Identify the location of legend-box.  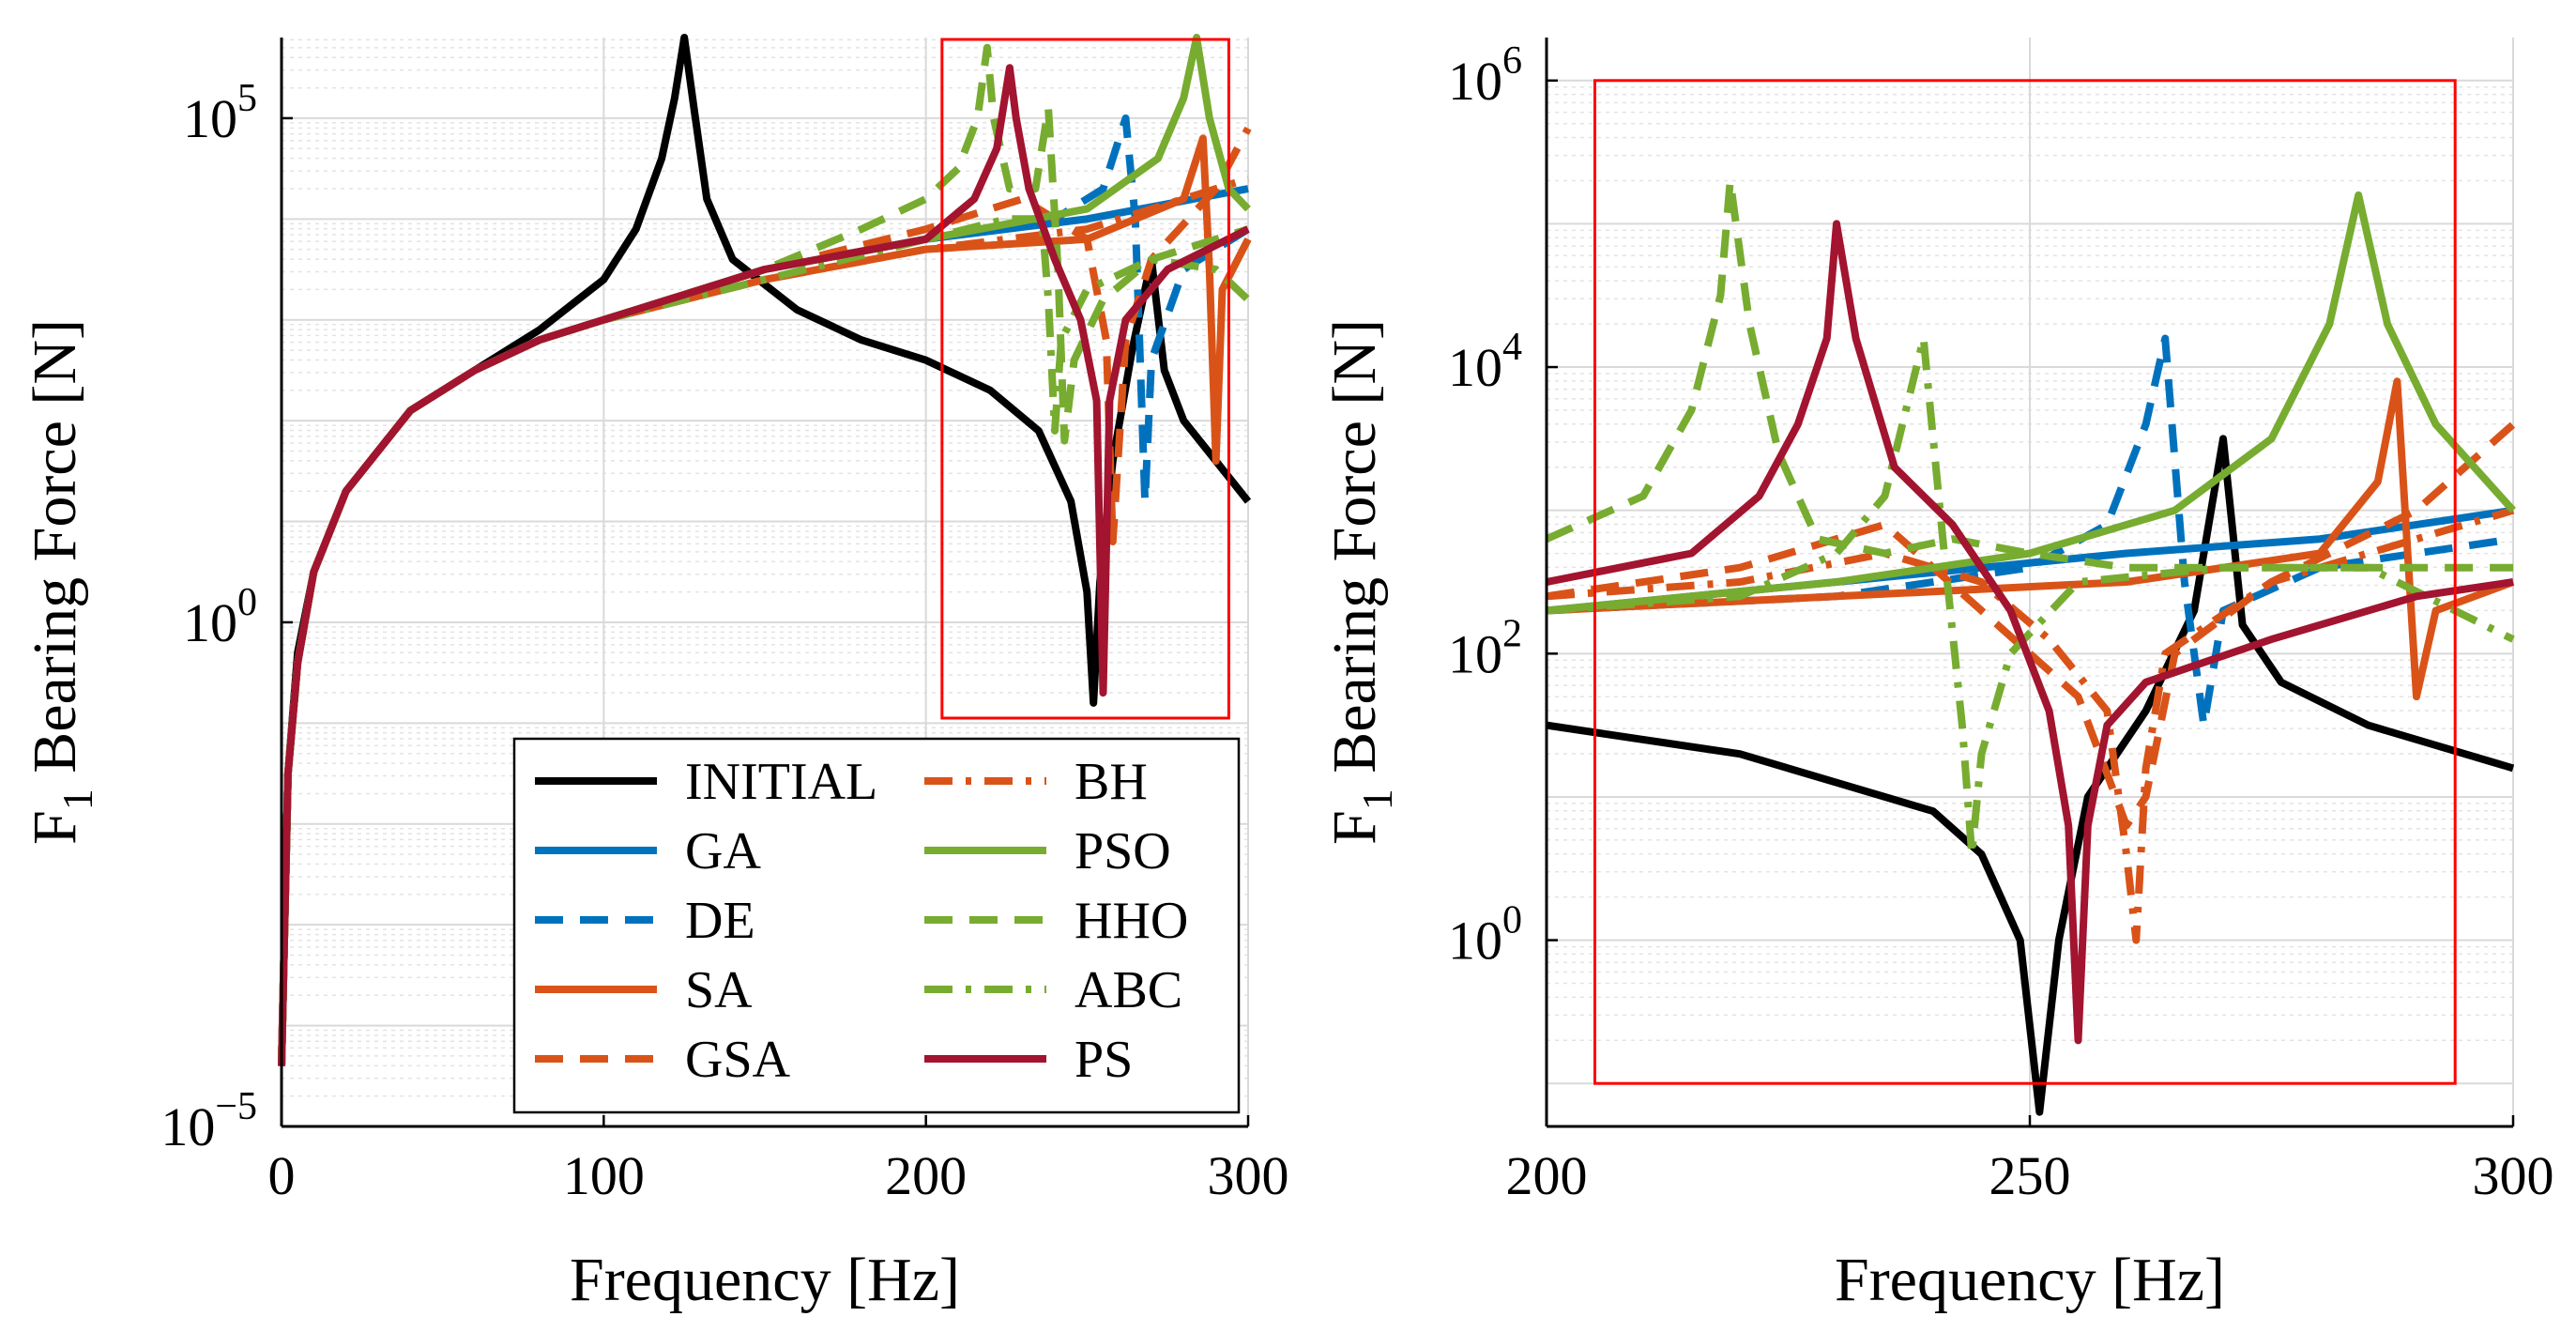
(876, 925).